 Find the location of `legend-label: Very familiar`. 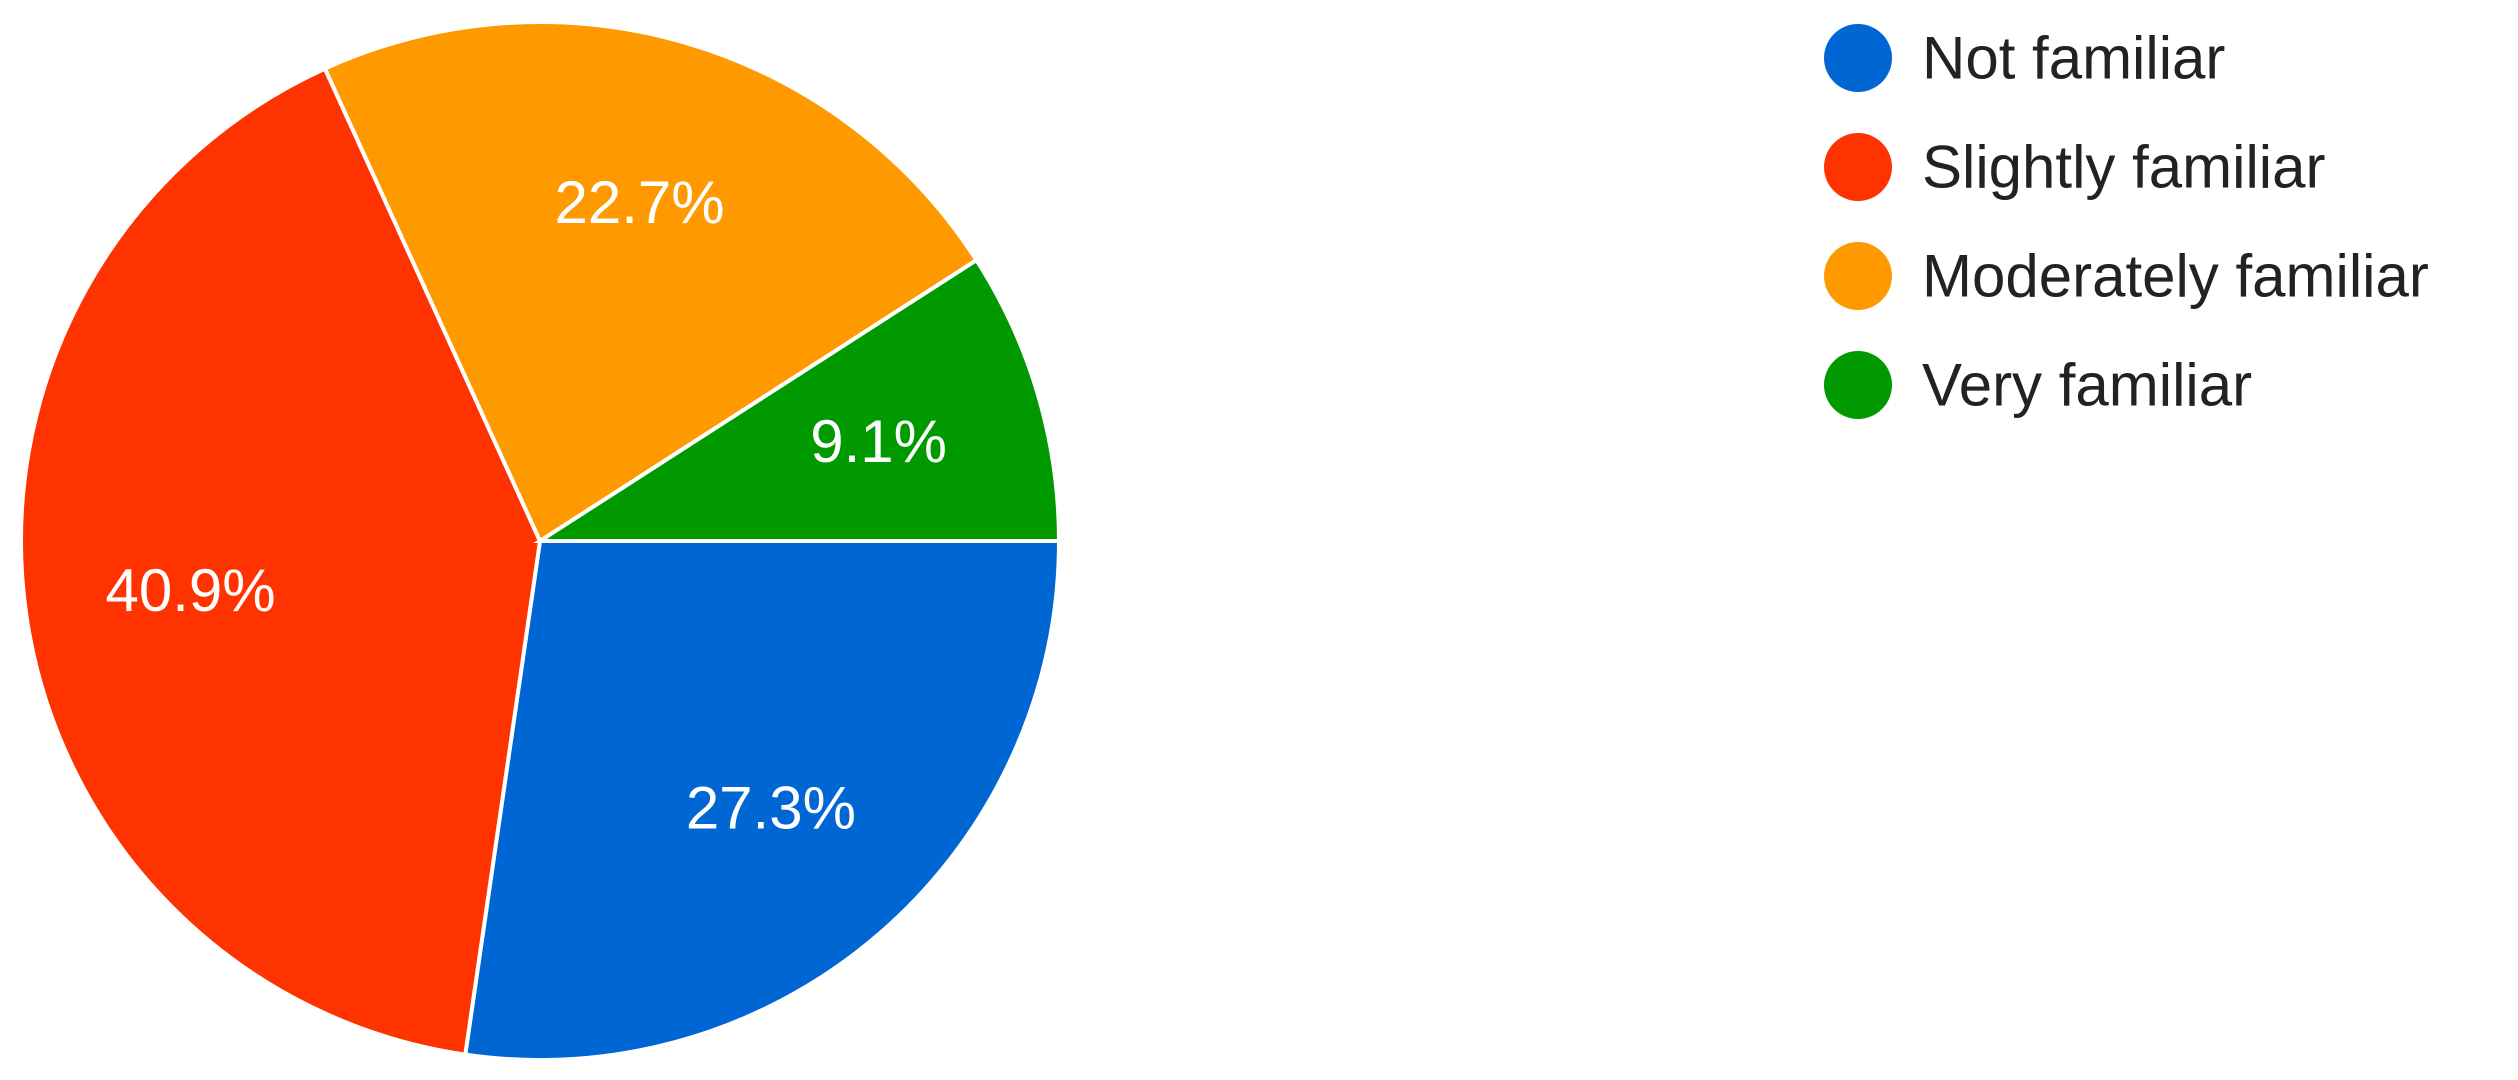

legend-label: Very familiar is located at coordinates (2087, 385).